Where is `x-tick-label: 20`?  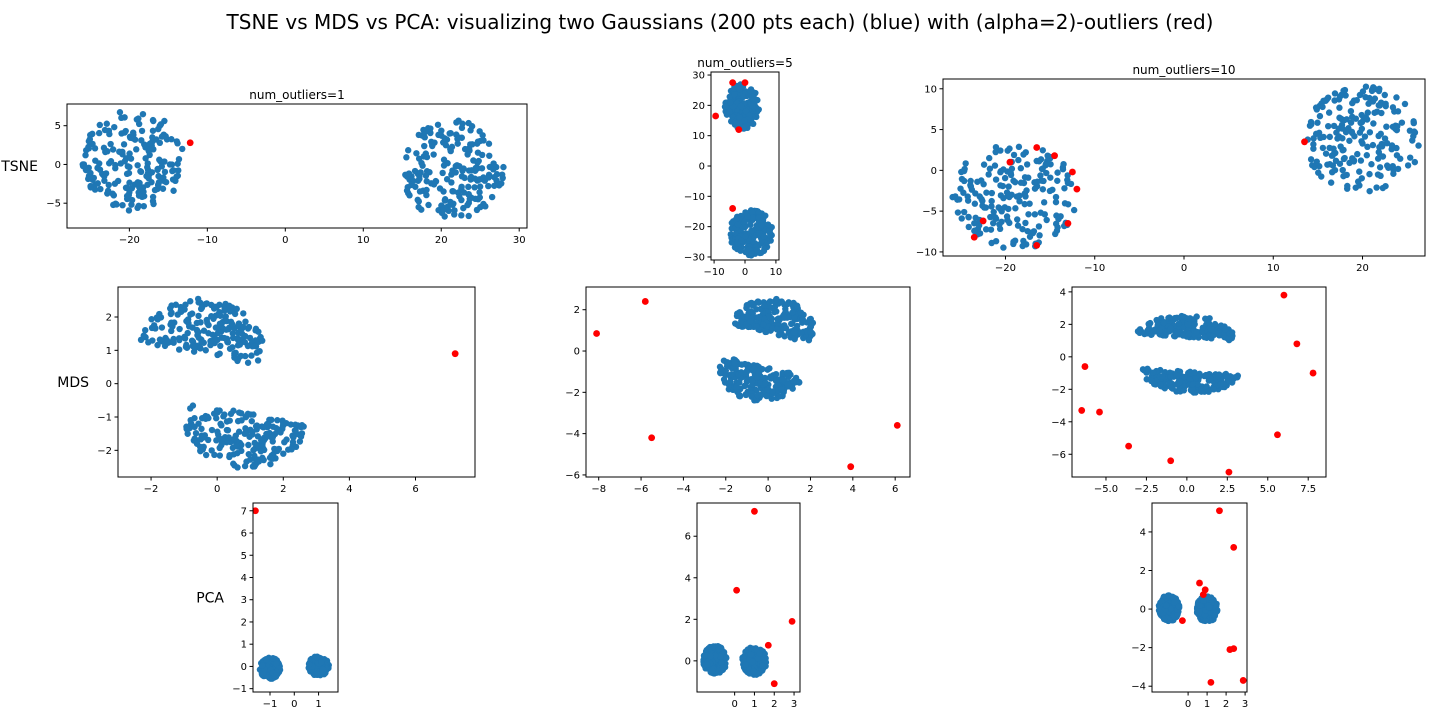 x-tick-label: 20 is located at coordinates (441, 240).